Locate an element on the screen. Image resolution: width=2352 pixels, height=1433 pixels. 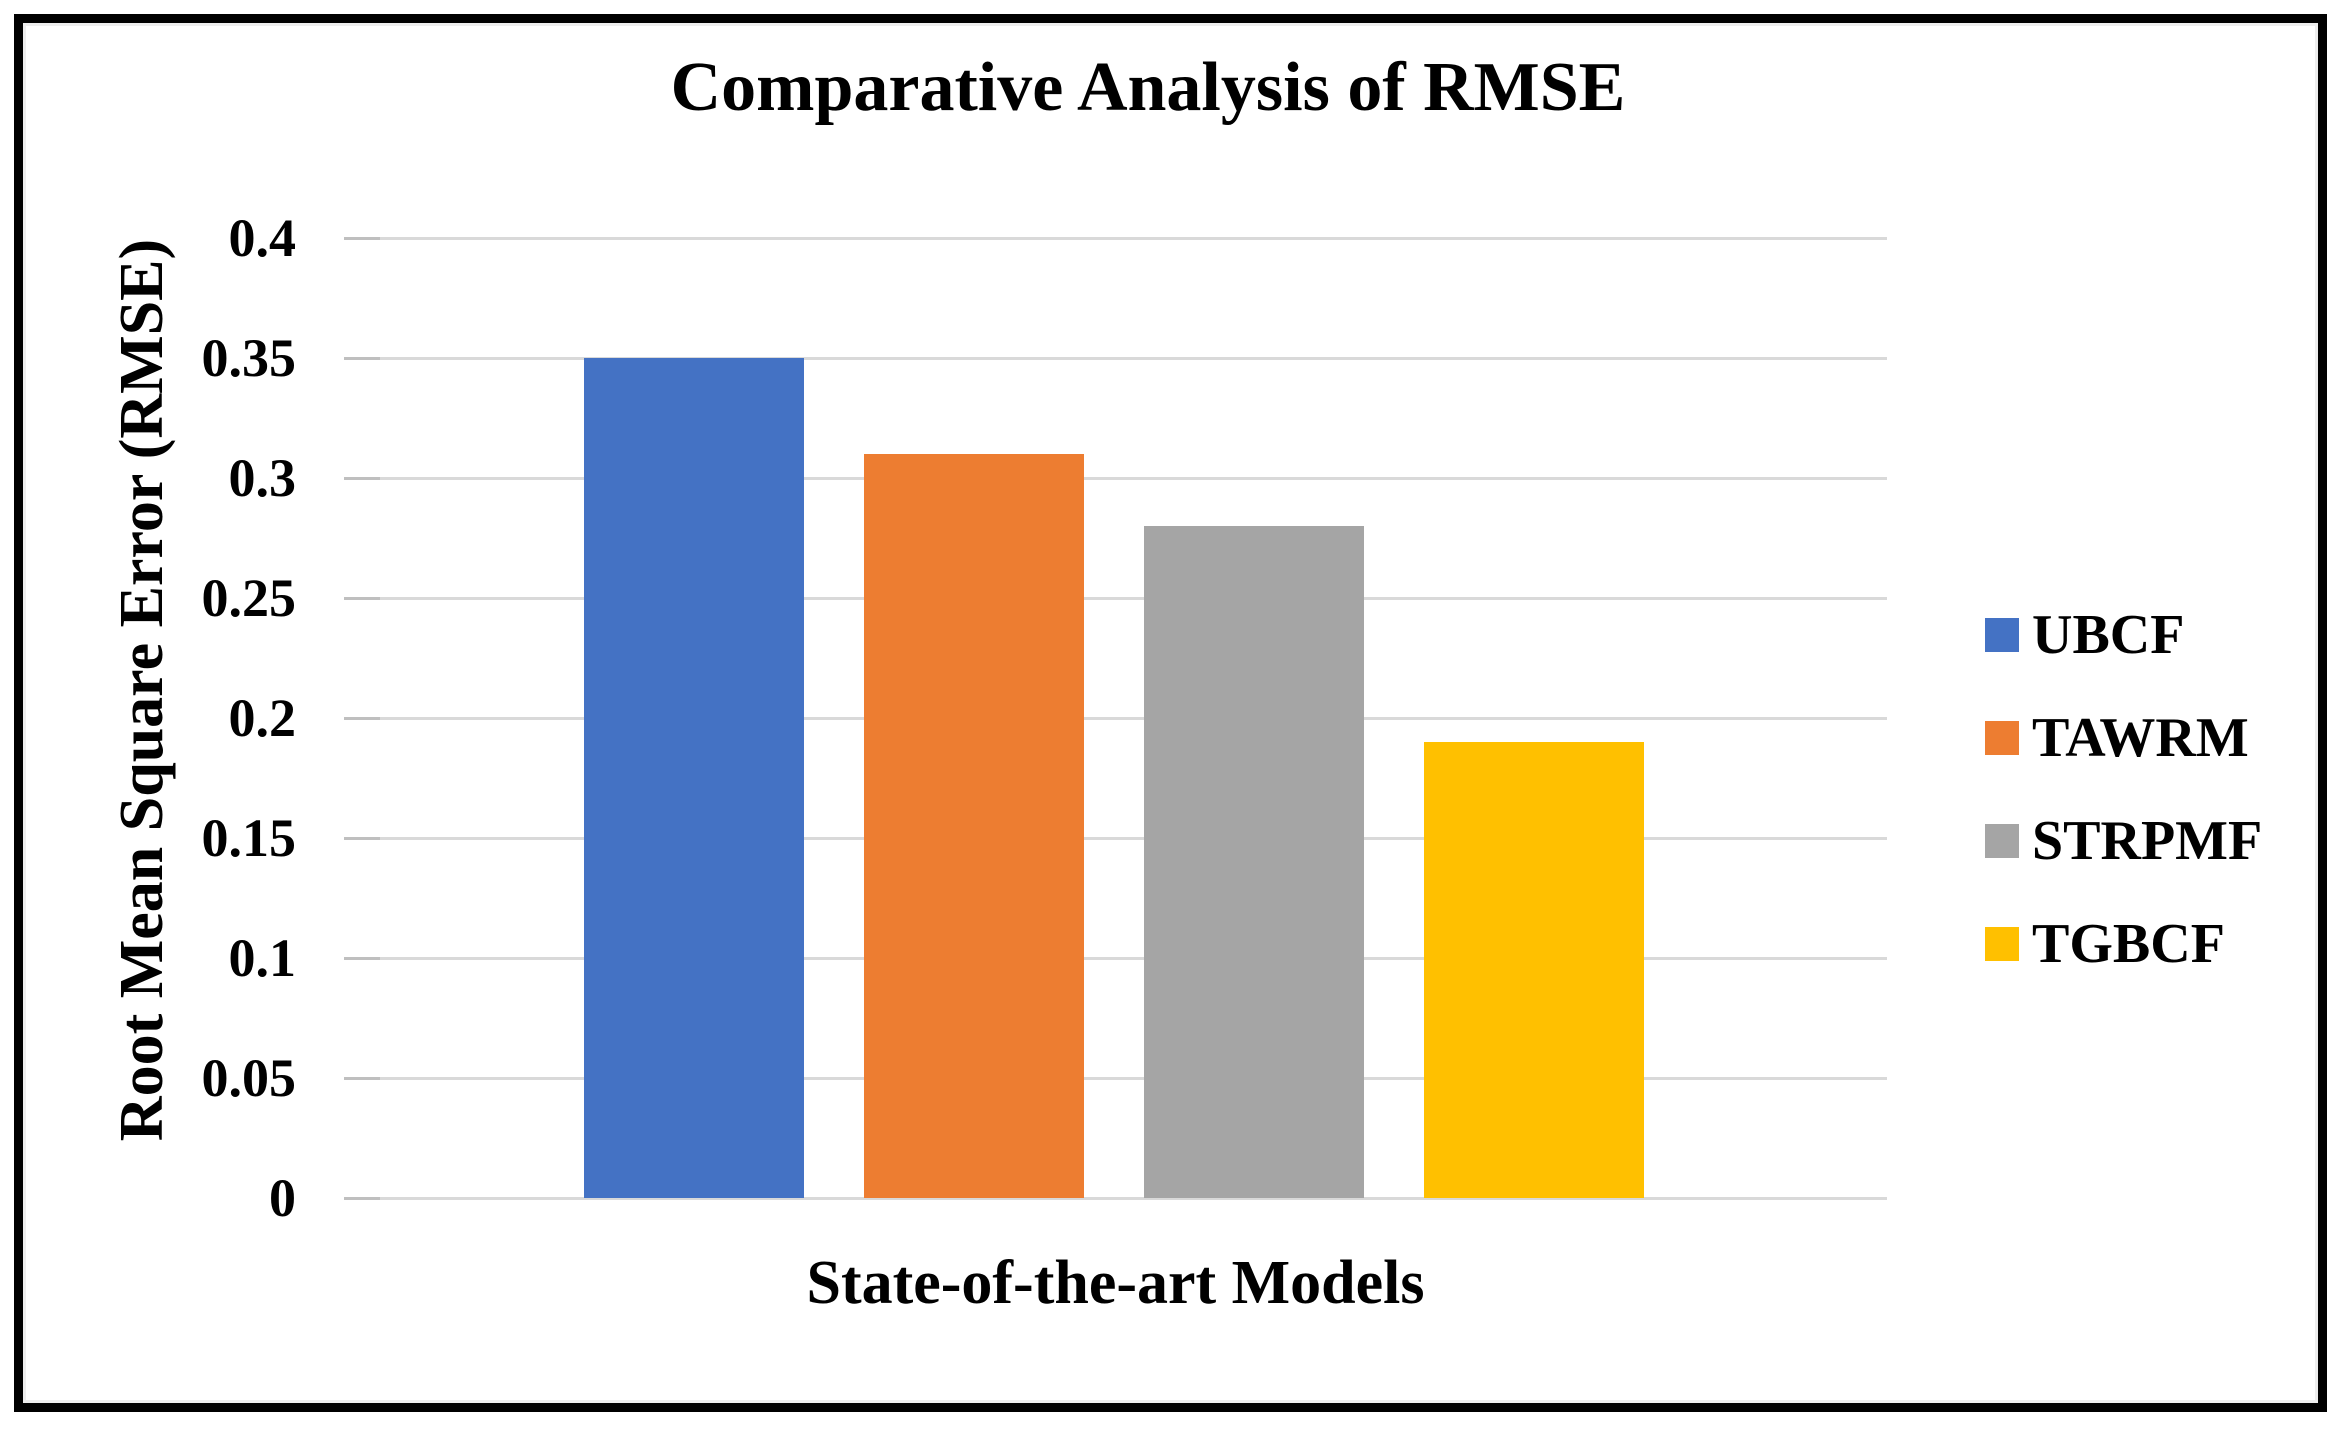
y-tick-label: 0 is located at coordinates (282, 1198).